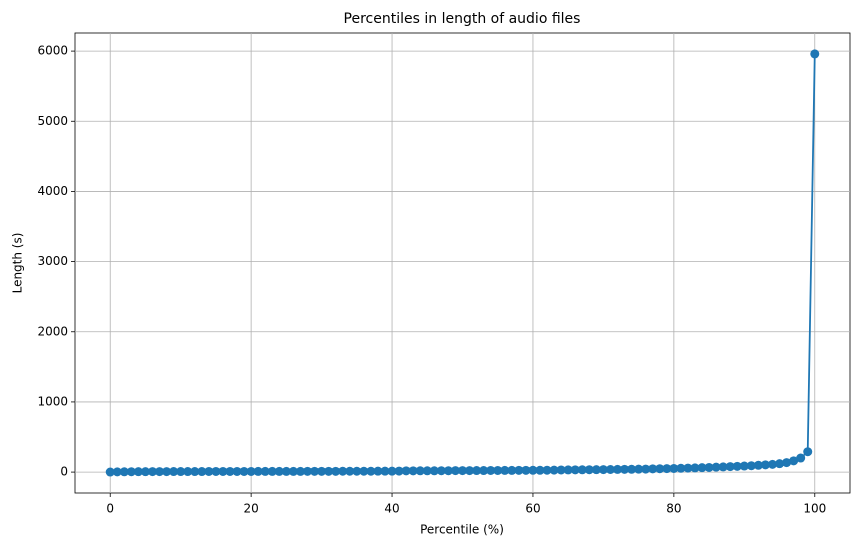  Describe the element at coordinates (462, 19) in the screenshot. I see `chart-title: Percentiles in length of audio files` at that location.